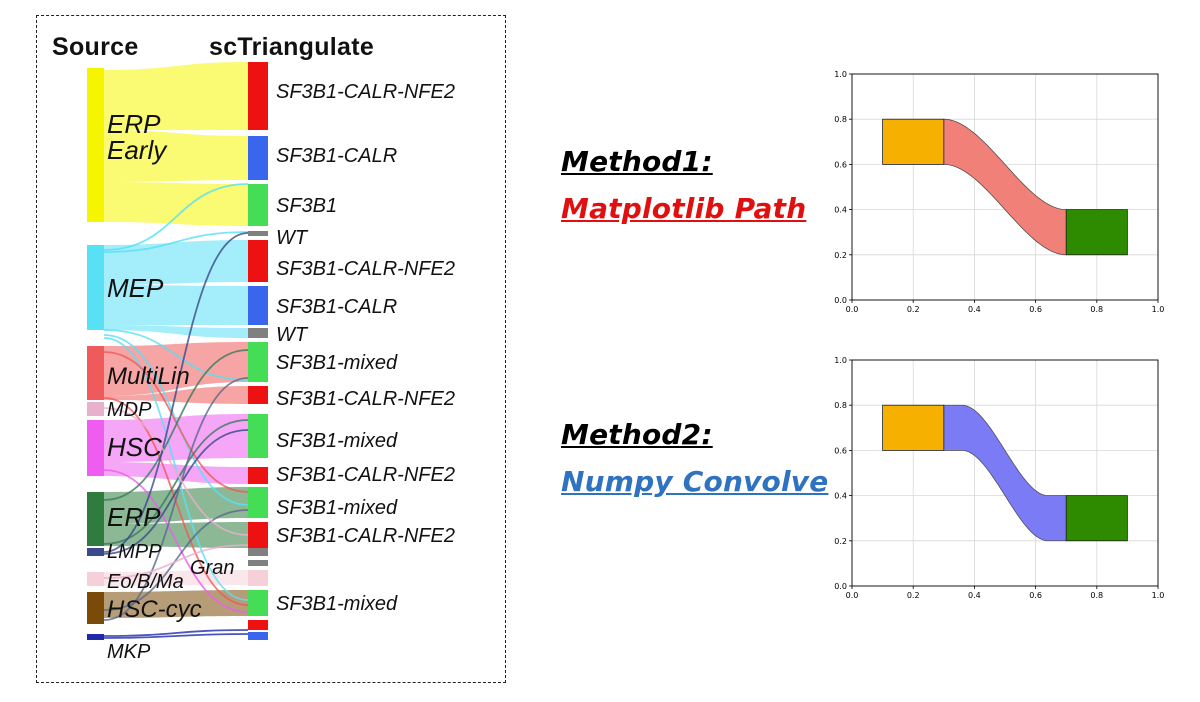 Image resolution: width=1200 pixels, height=702 pixels. Describe the element at coordinates (134, 552) in the screenshot. I see `sankey-source-label: LMPP` at that location.